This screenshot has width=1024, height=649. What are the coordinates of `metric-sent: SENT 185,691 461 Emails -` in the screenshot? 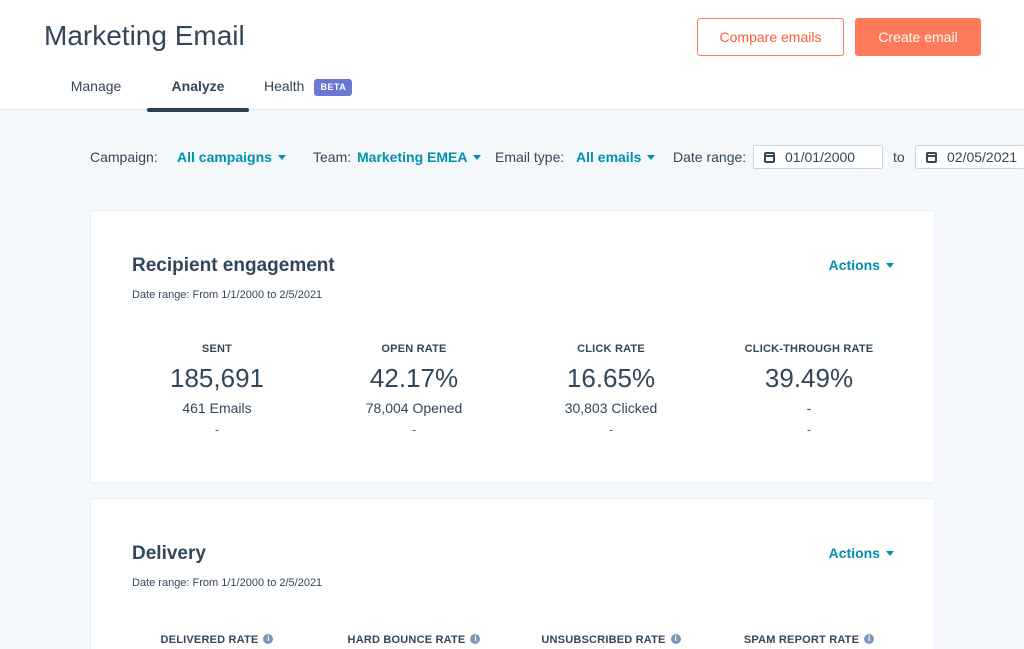 It's located at (217, 390).